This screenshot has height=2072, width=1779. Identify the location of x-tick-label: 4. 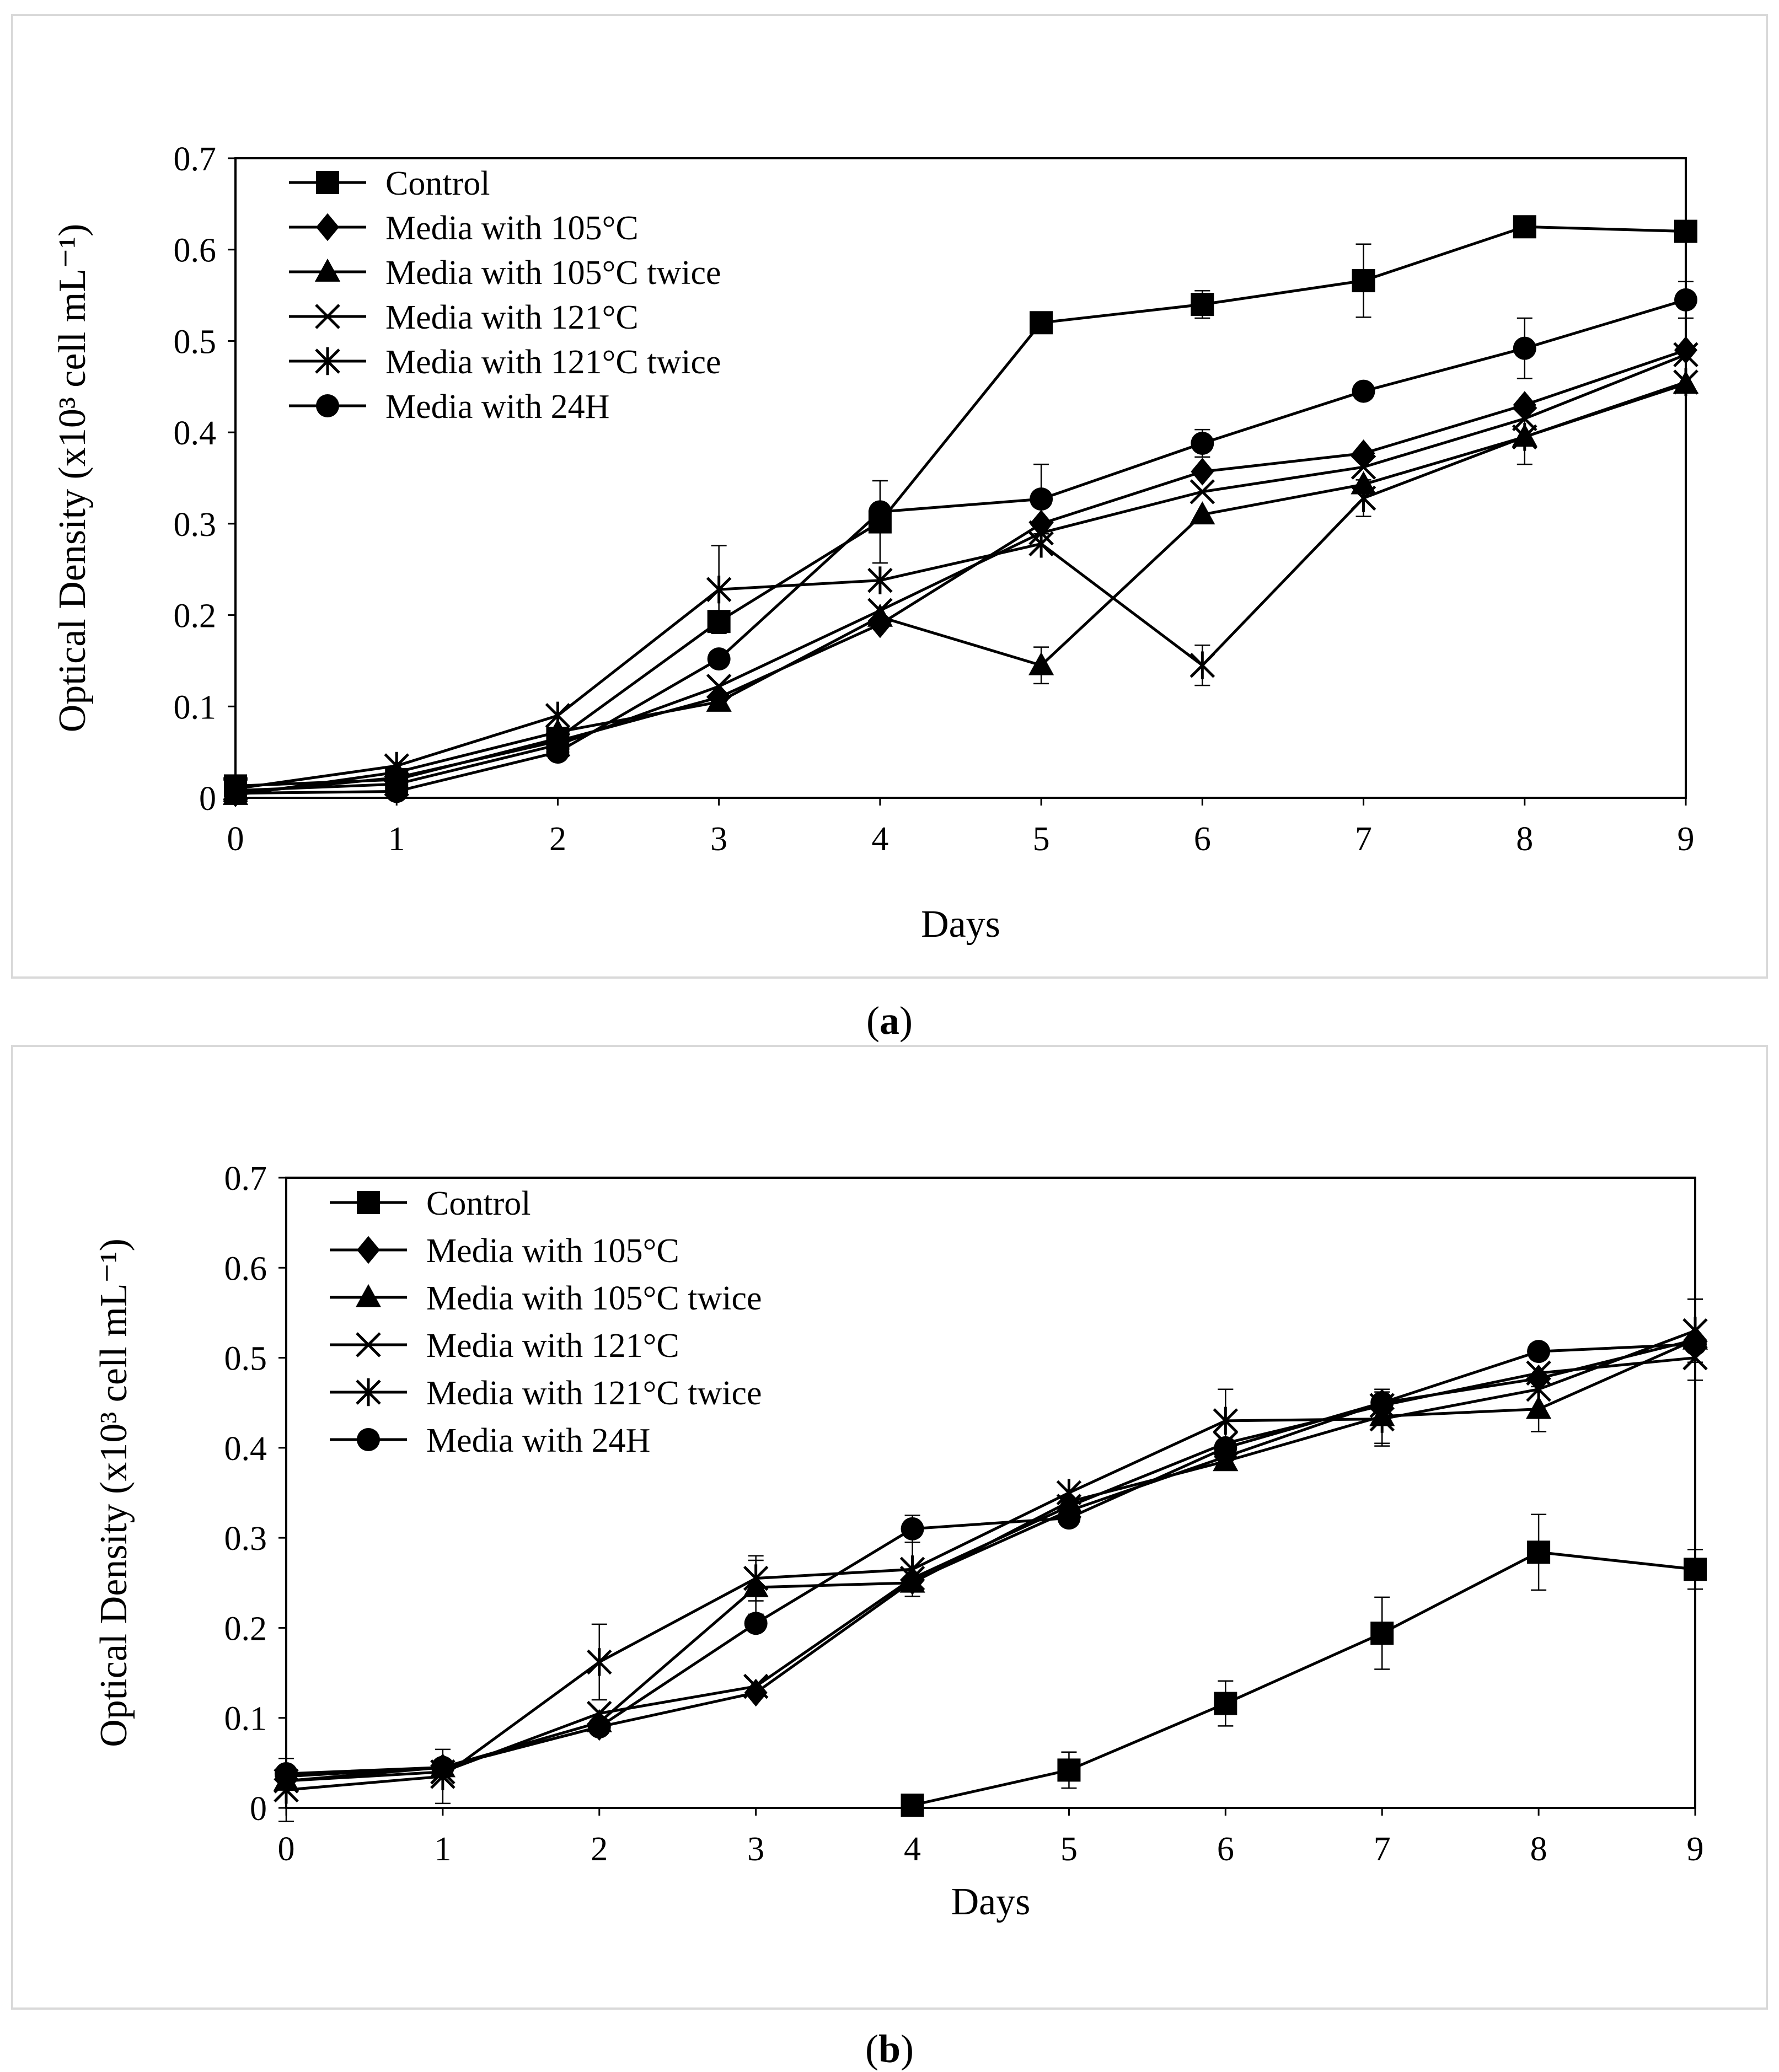
(879, 839).